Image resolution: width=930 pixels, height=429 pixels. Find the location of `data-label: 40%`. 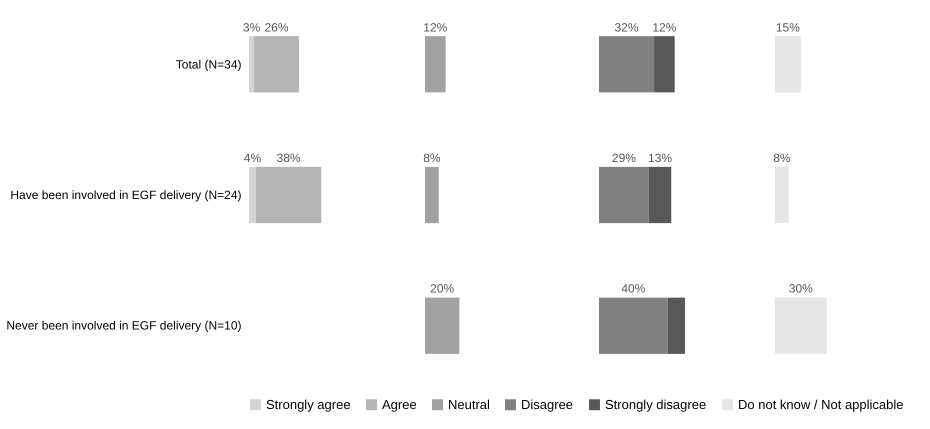

data-label: 40% is located at coordinates (633, 289).